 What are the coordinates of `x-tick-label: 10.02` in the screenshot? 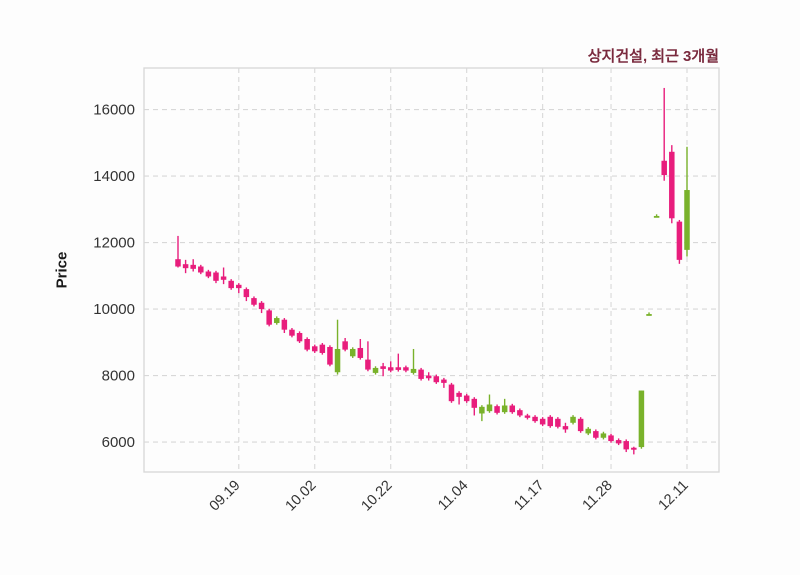 It's located at (301, 496).